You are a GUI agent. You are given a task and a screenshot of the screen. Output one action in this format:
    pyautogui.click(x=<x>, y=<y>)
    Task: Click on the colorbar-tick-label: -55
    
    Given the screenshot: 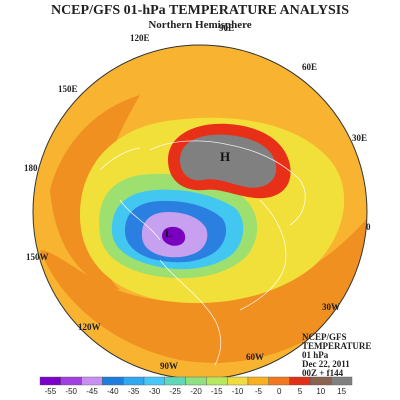 What is the action you would take?
    pyautogui.click(x=50, y=391)
    